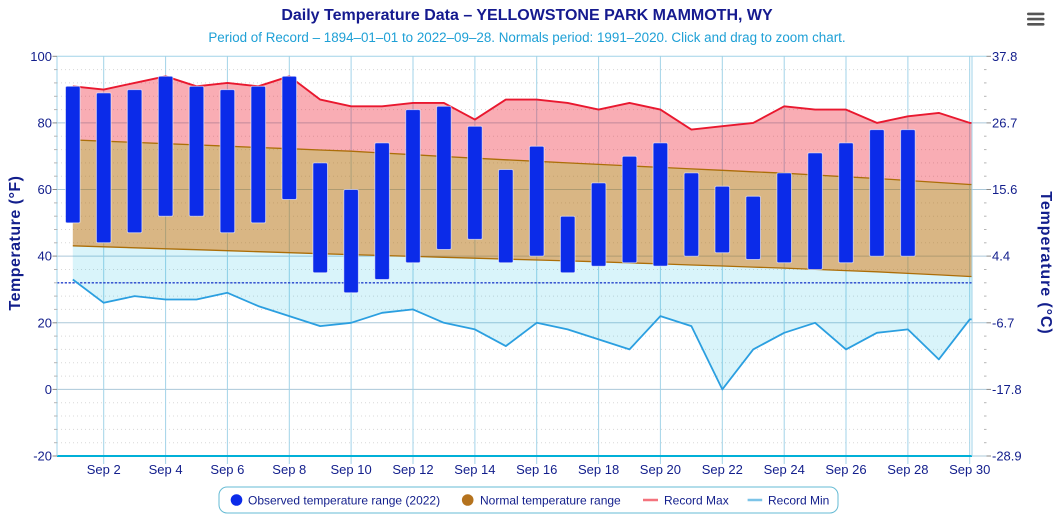  Describe the element at coordinates (696, 501) in the screenshot. I see `svg-text: Record Max` at that location.